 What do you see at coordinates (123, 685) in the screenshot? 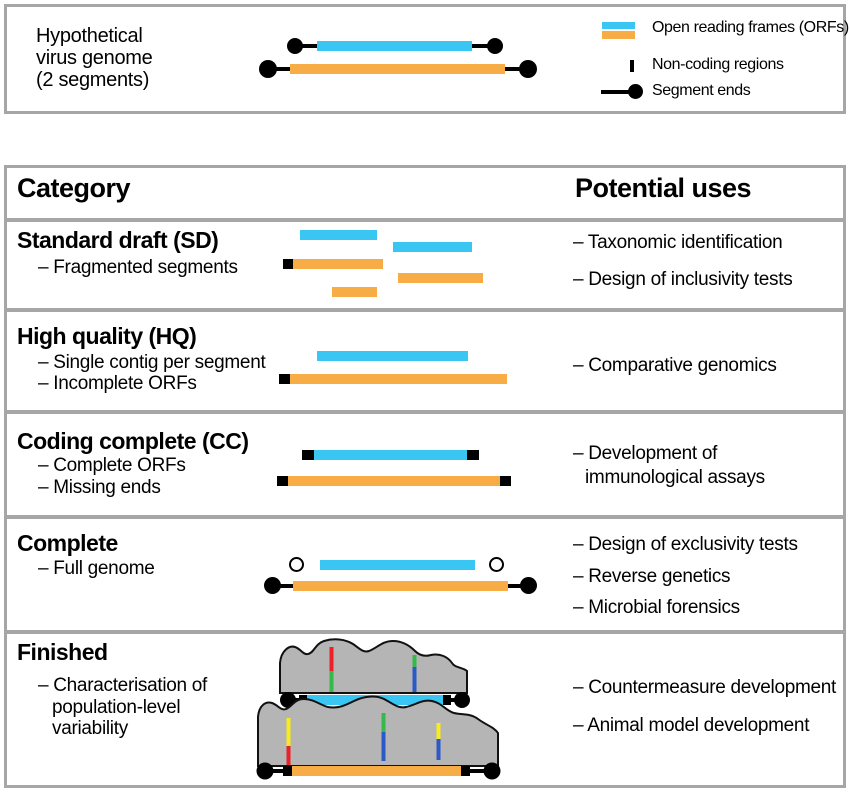
I see `row-sub: – Characterisation of` at bounding box center [123, 685].